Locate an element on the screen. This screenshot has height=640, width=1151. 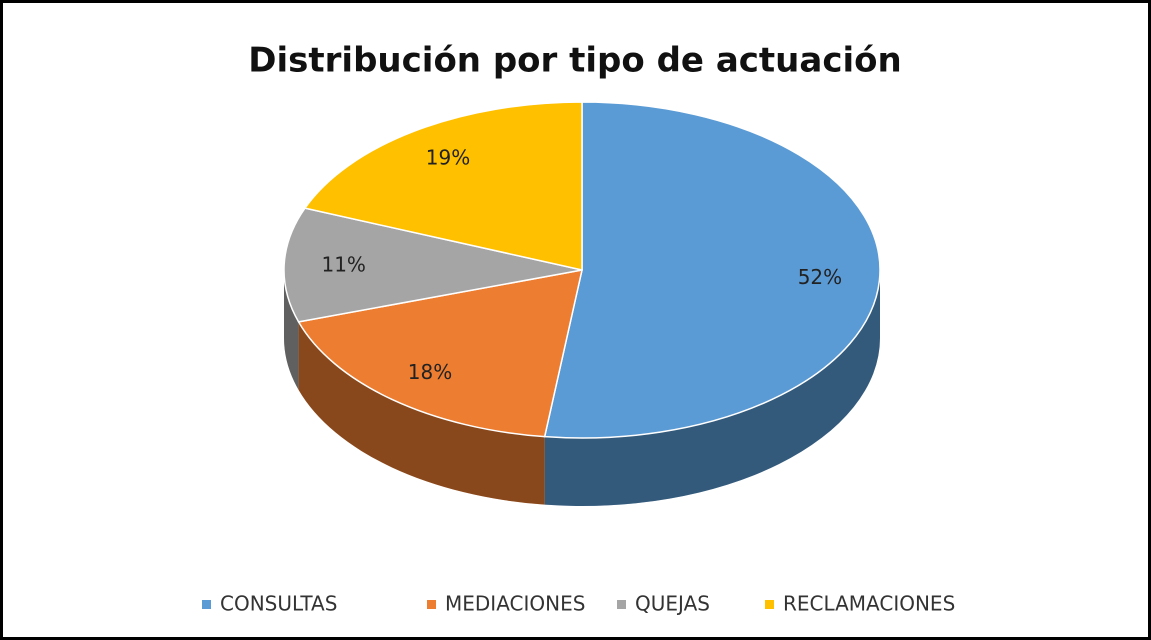
legend-label: QUEJAS is located at coordinates (672, 604).